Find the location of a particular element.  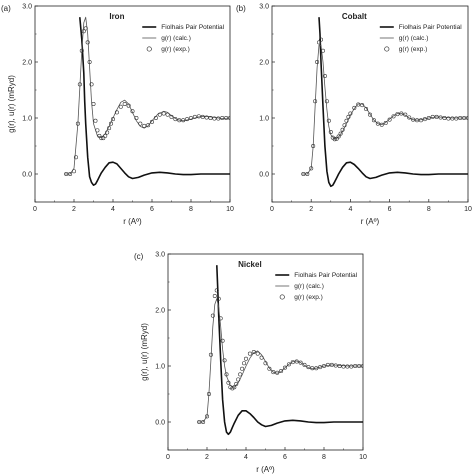

panel-label: (a) is located at coordinates (6, 8).